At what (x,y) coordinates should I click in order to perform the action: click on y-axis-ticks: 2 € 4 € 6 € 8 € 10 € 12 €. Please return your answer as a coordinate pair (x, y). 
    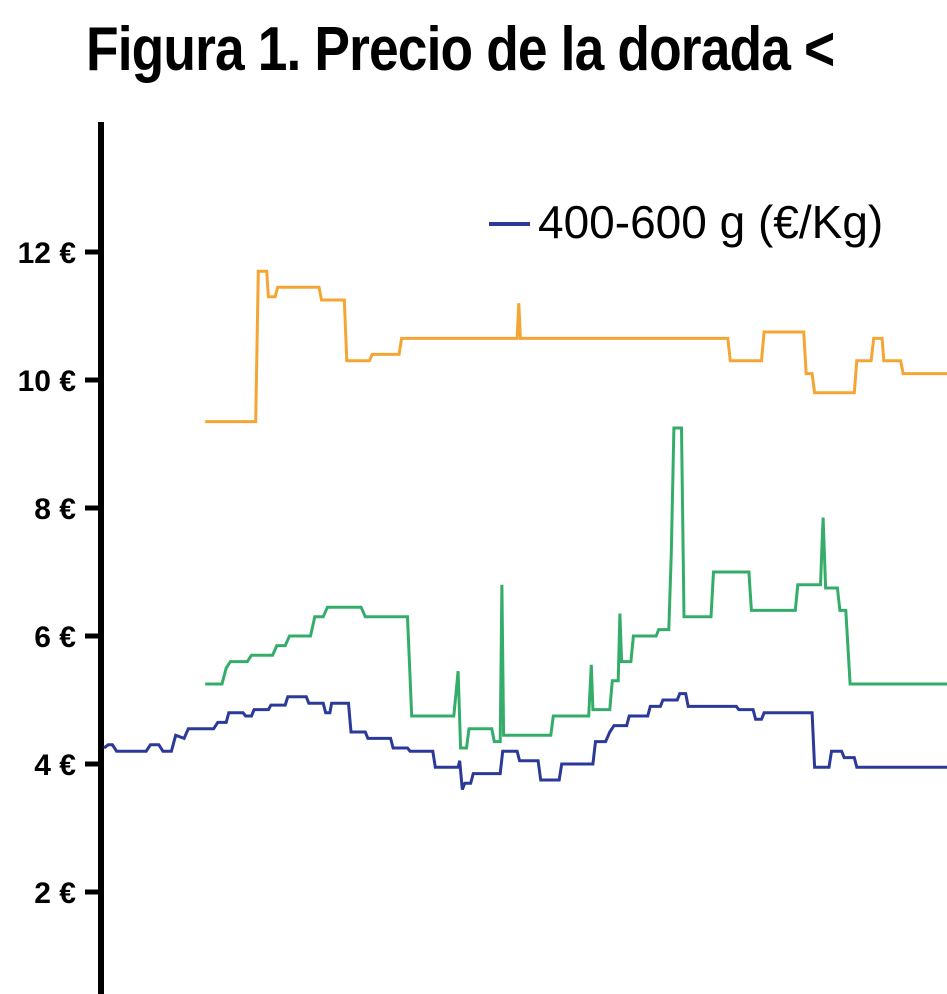
    Looking at the image, I should click on (59, 573).